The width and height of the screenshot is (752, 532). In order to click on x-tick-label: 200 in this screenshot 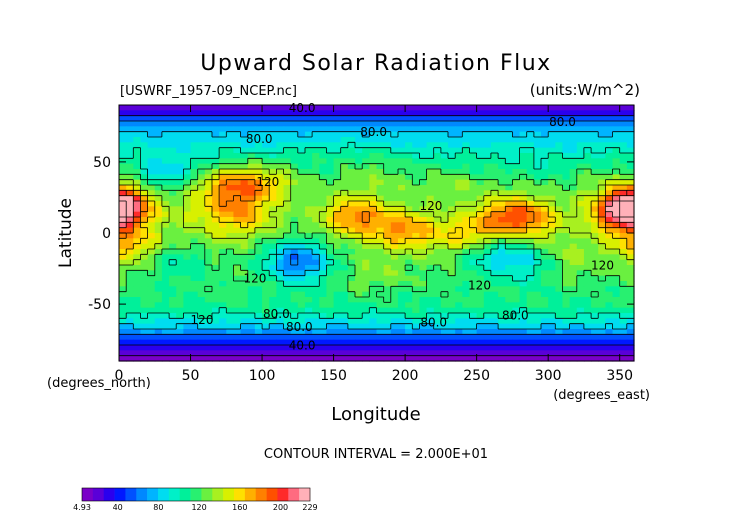, I will do `click(405, 376)`.